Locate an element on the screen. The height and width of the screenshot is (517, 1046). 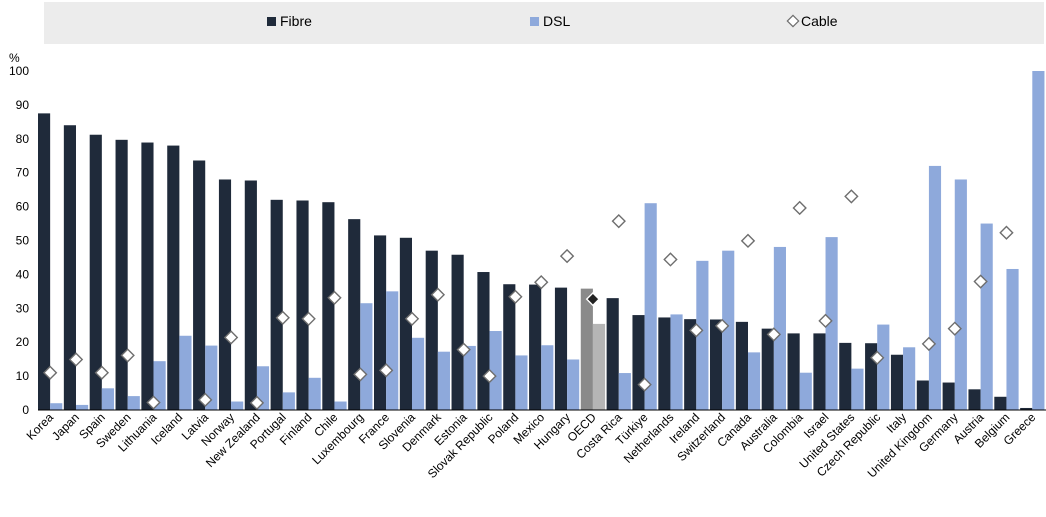
bar-fibre-united-kingdom is located at coordinates (922, 395).